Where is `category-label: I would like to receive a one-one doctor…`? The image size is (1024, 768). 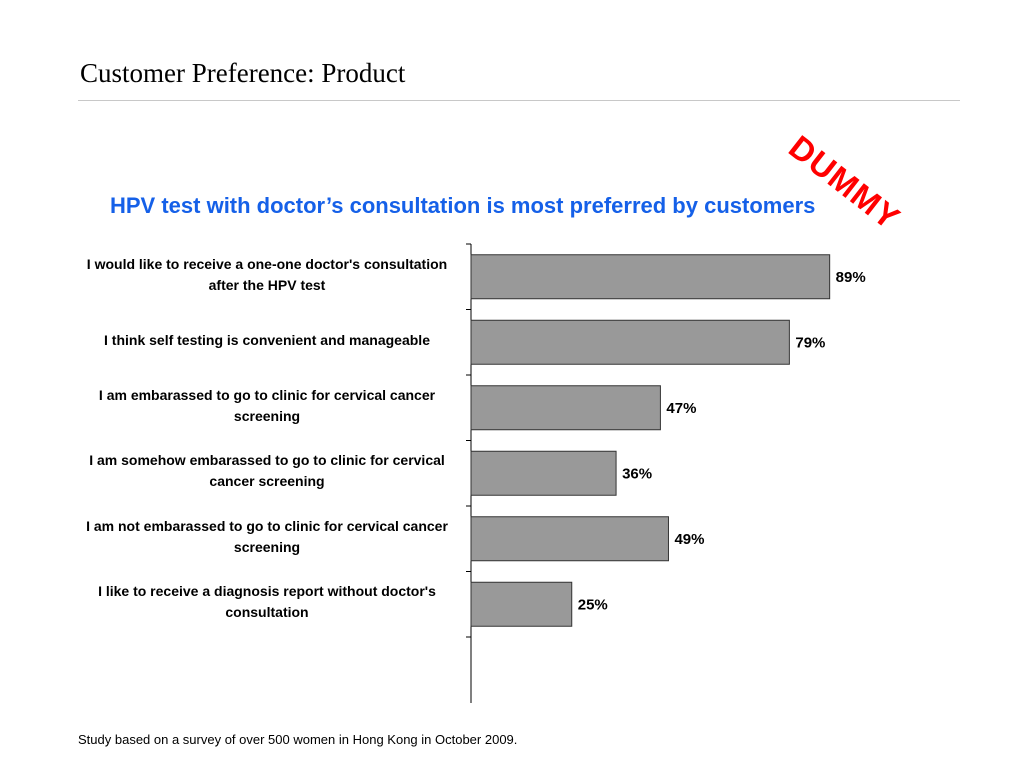
category-label: I would like to receive a one-one doctor… is located at coordinates (267, 274).